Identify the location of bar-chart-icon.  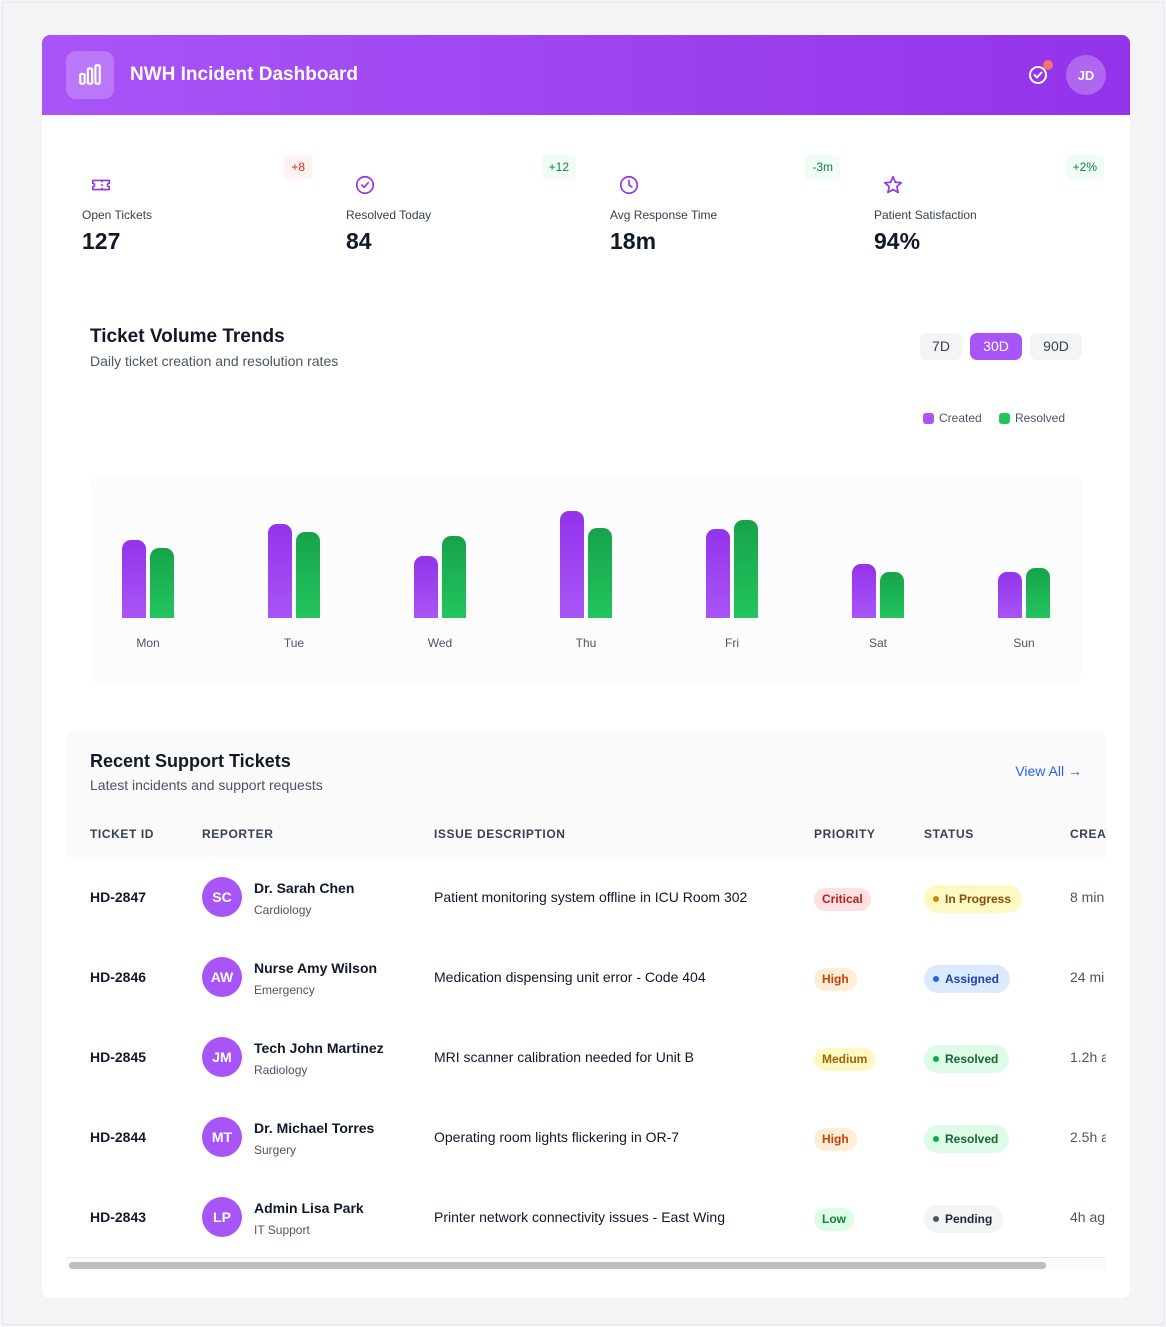
(90, 75).